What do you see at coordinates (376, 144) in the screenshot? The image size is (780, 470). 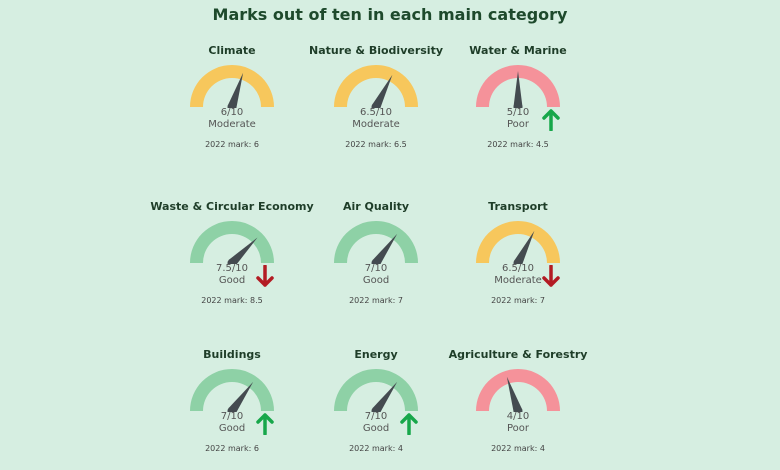 I see `previous-mark: 2022 mark: 6.5` at bounding box center [376, 144].